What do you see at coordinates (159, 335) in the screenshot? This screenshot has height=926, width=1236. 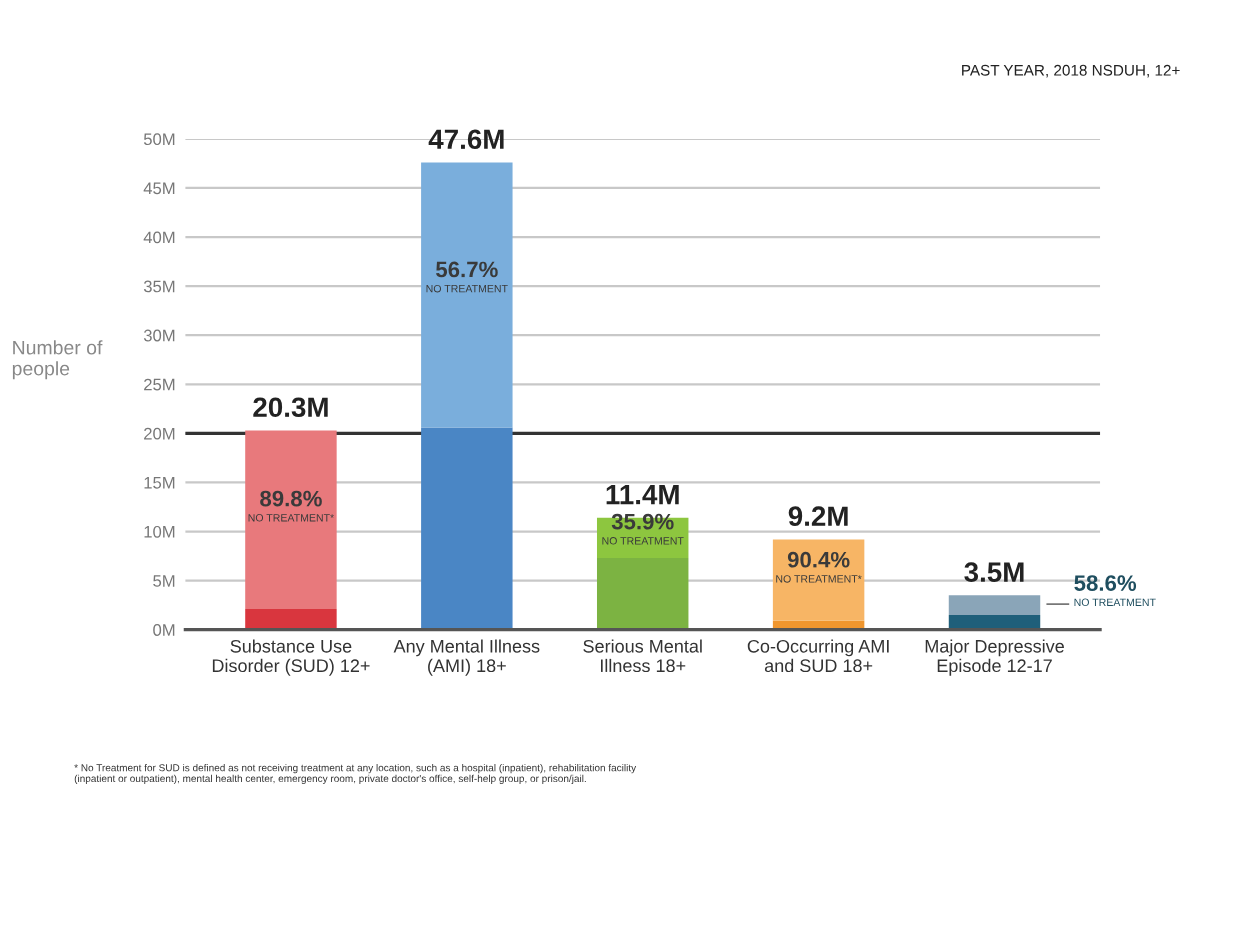 I see `y-tick-label: 30M` at bounding box center [159, 335].